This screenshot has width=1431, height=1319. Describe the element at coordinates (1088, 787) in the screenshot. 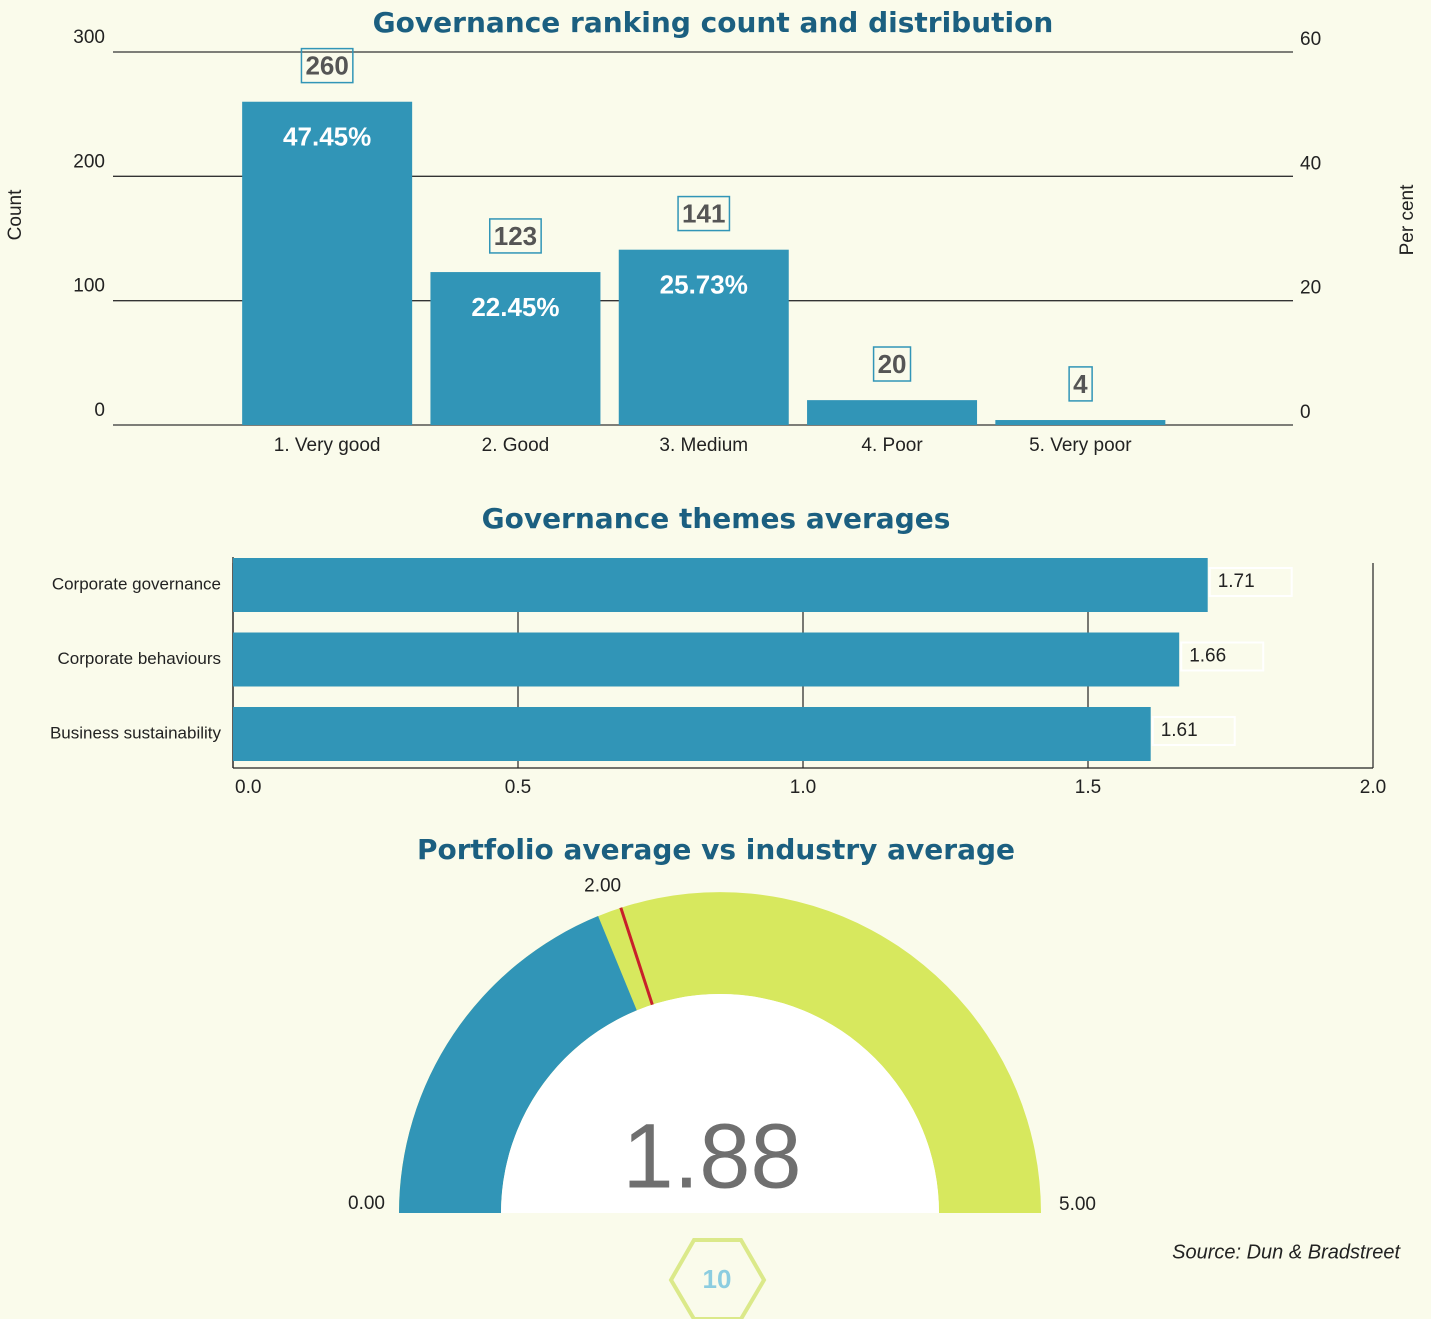

I see `x-tick-label: 1.5` at that location.